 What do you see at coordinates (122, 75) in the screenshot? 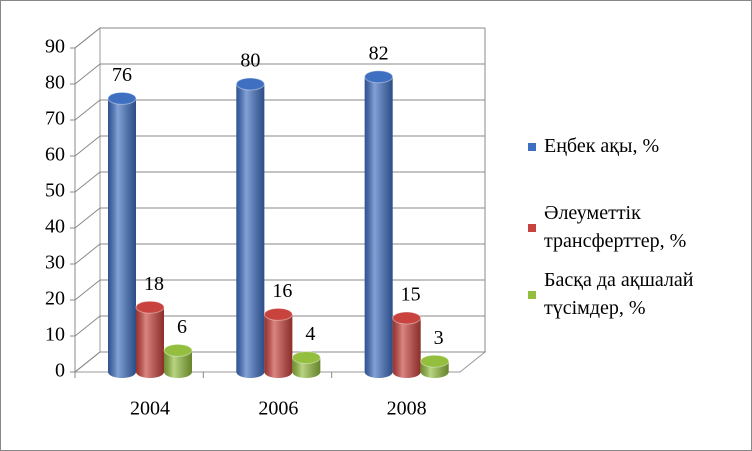
I see `data-label: 76` at bounding box center [122, 75].